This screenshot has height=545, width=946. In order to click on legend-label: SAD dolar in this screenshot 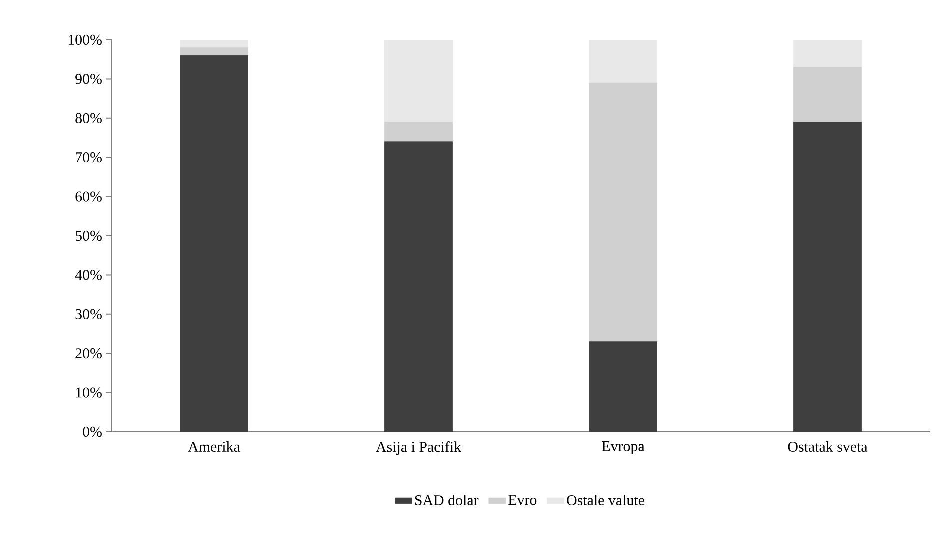, I will do `click(447, 500)`.